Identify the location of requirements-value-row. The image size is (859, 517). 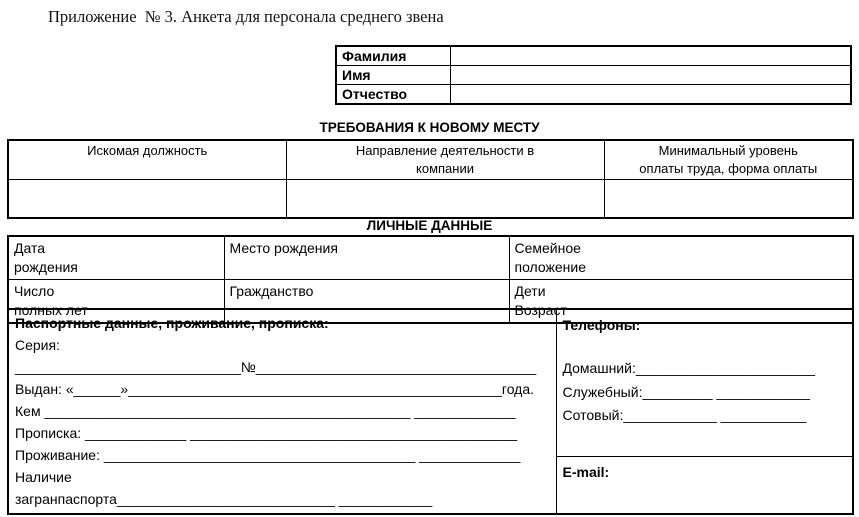
(430, 199).